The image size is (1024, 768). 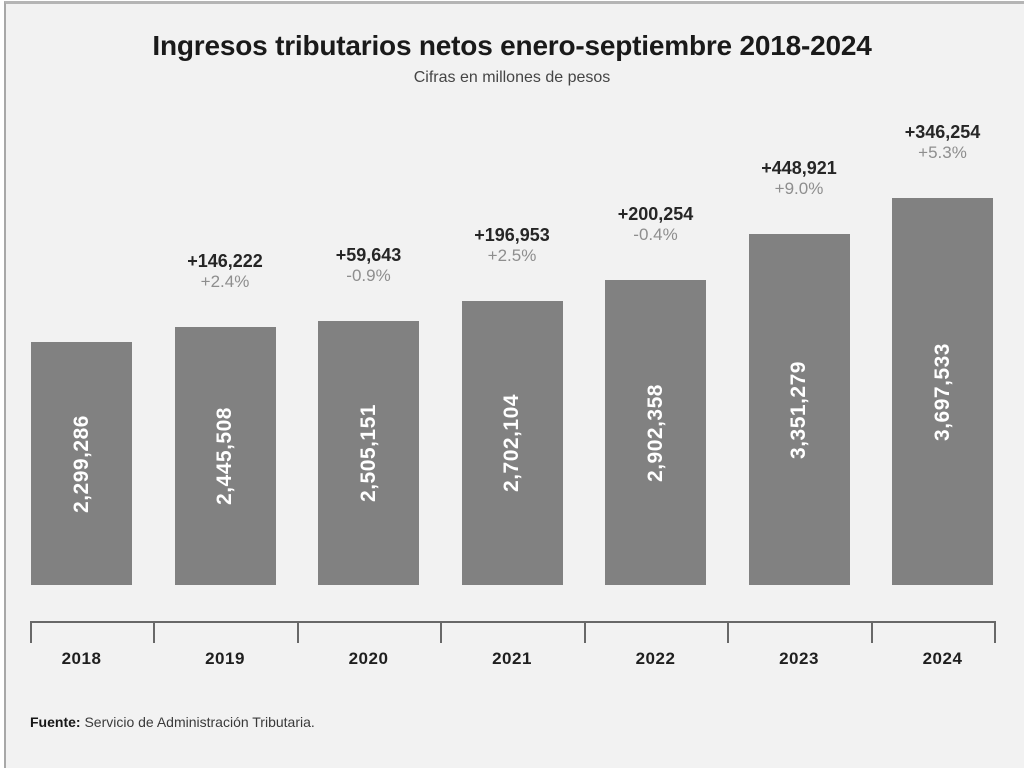 What do you see at coordinates (942, 131) in the screenshot?
I see `delta-value: +346,254` at bounding box center [942, 131].